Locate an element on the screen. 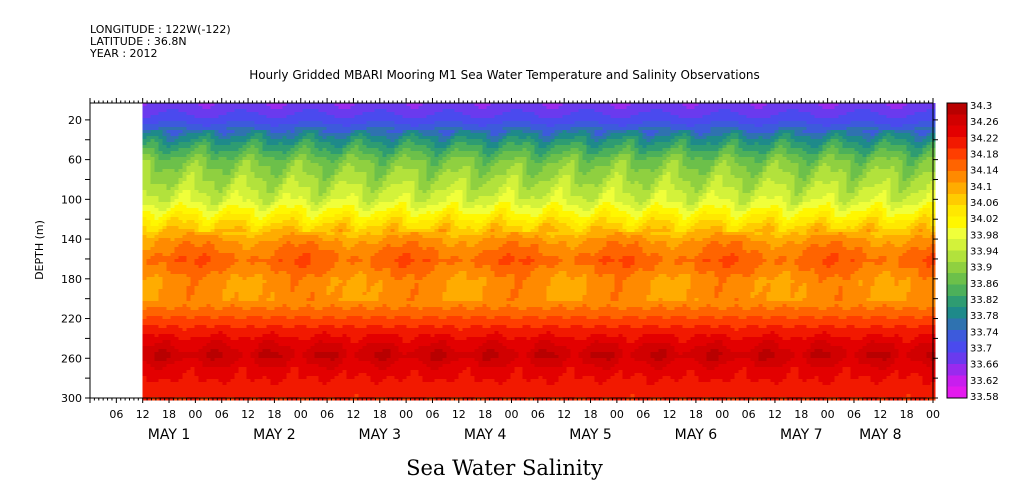  latitude-label: LATITUDE : 36.8N is located at coordinates (138, 42).